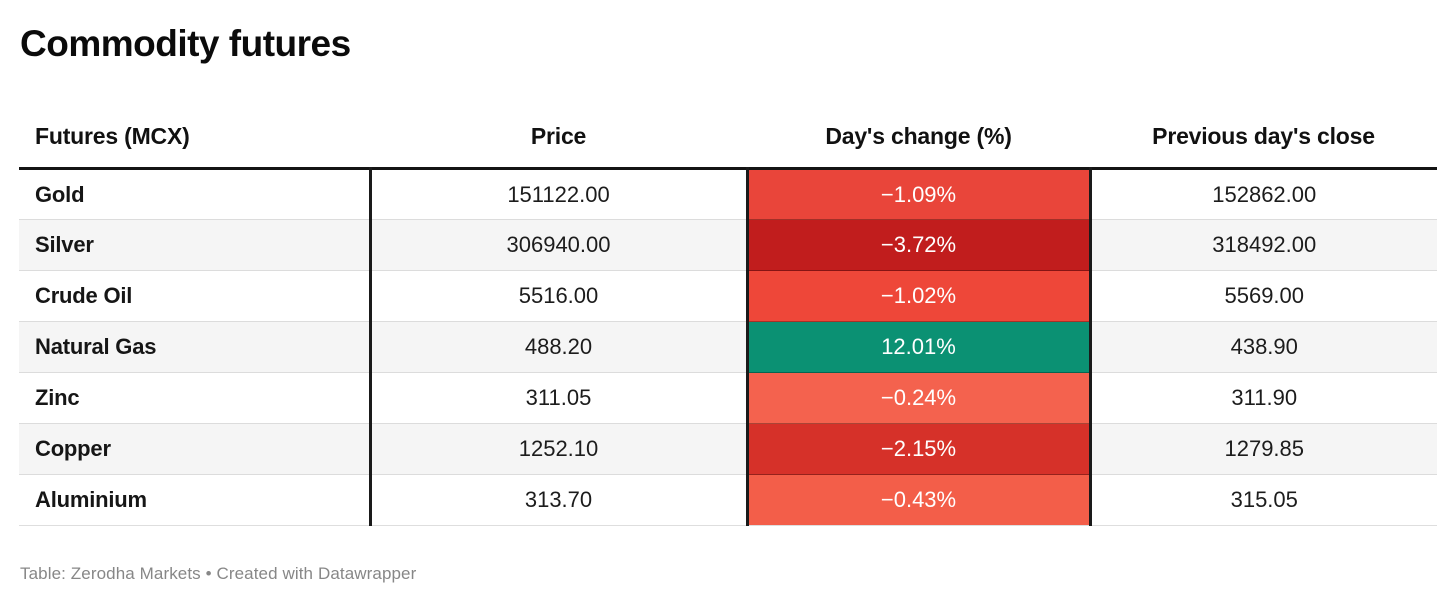 This screenshot has width=1456, height=609. I want to click on prev-close-cell: 5569.00, so click(1263, 296).